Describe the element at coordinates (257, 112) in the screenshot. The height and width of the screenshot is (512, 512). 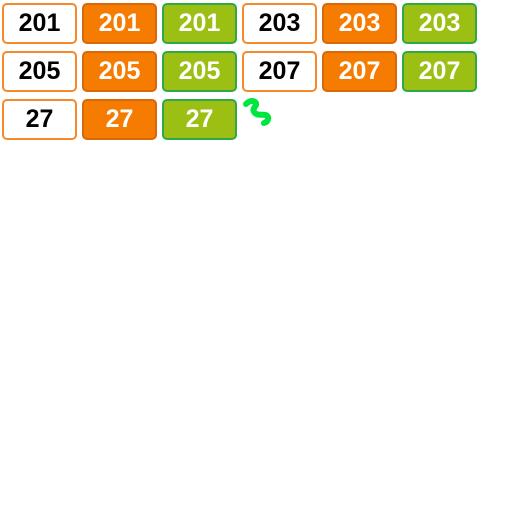
I see `drag-handle-icon` at that location.